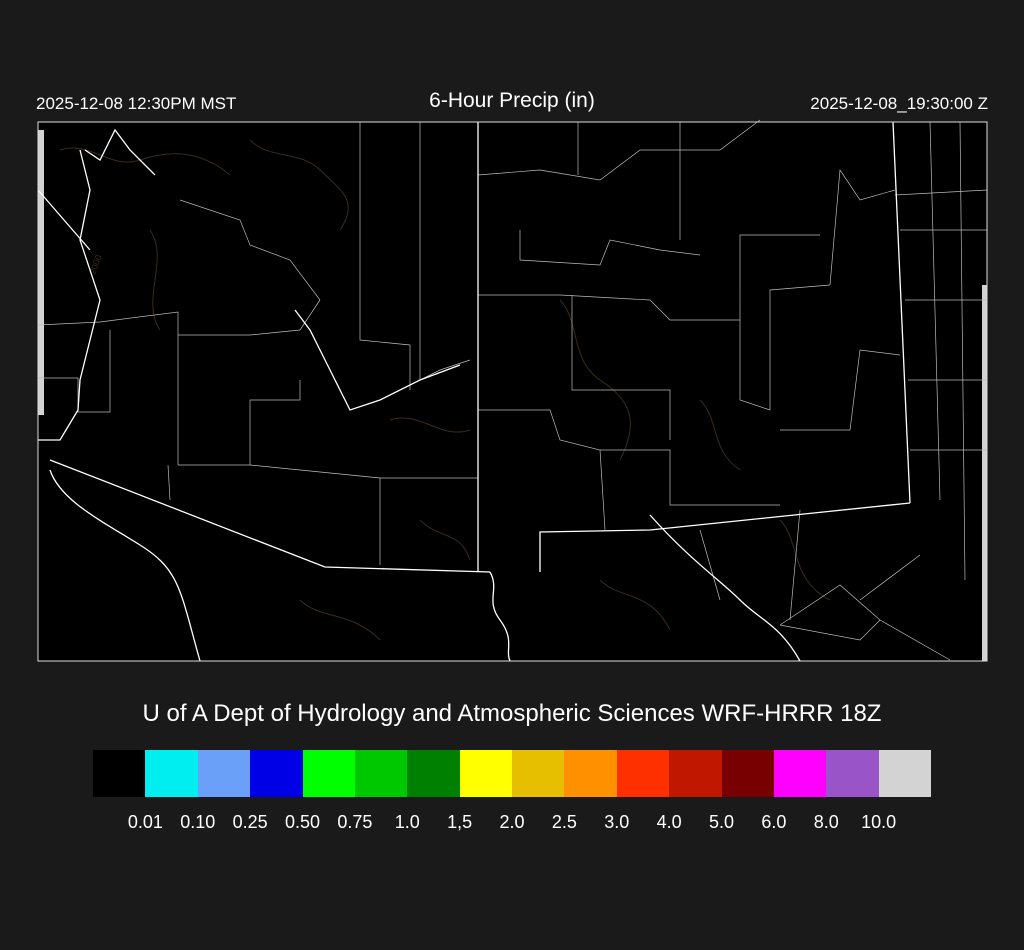 Image resolution: width=1024 pixels, height=950 pixels. What do you see at coordinates (377, 360) in the screenshot?
I see `lake-powell` at bounding box center [377, 360].